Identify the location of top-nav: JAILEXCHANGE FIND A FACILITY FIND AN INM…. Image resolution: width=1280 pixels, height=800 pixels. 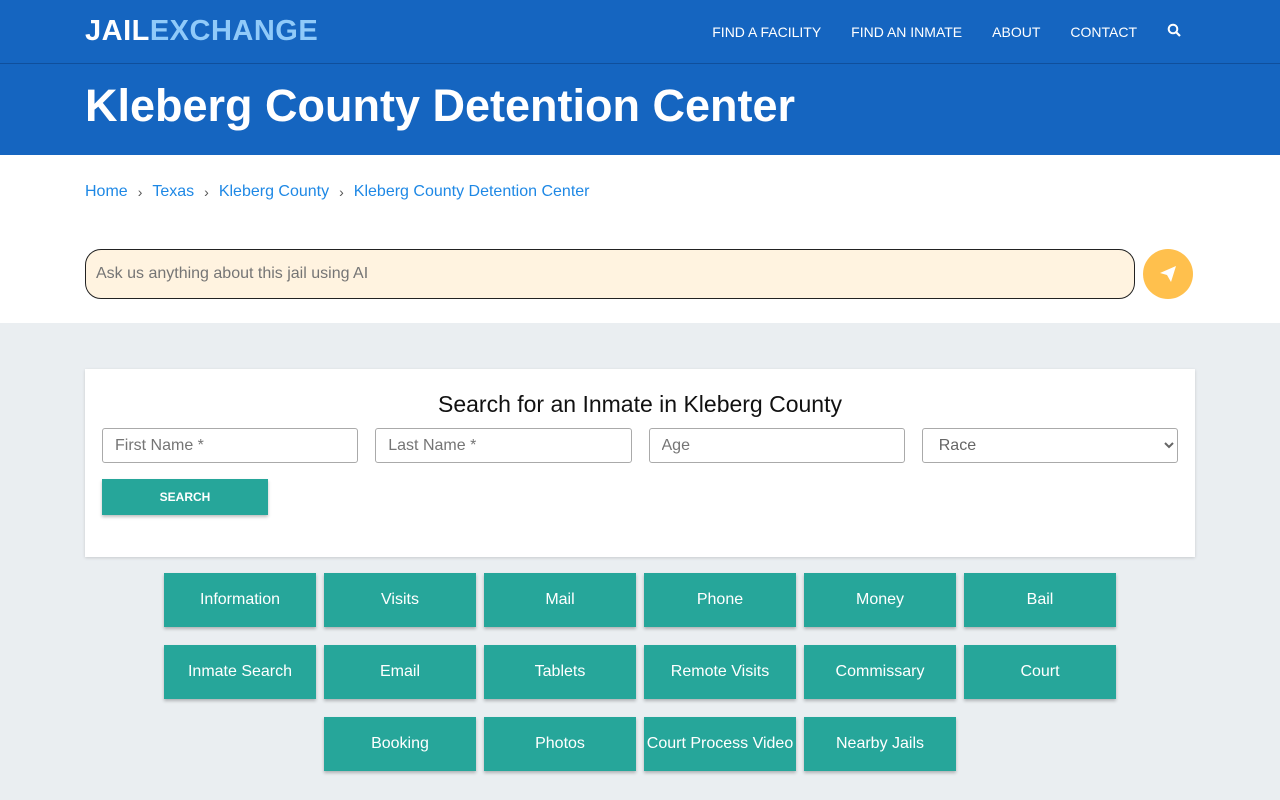
(640, 32).